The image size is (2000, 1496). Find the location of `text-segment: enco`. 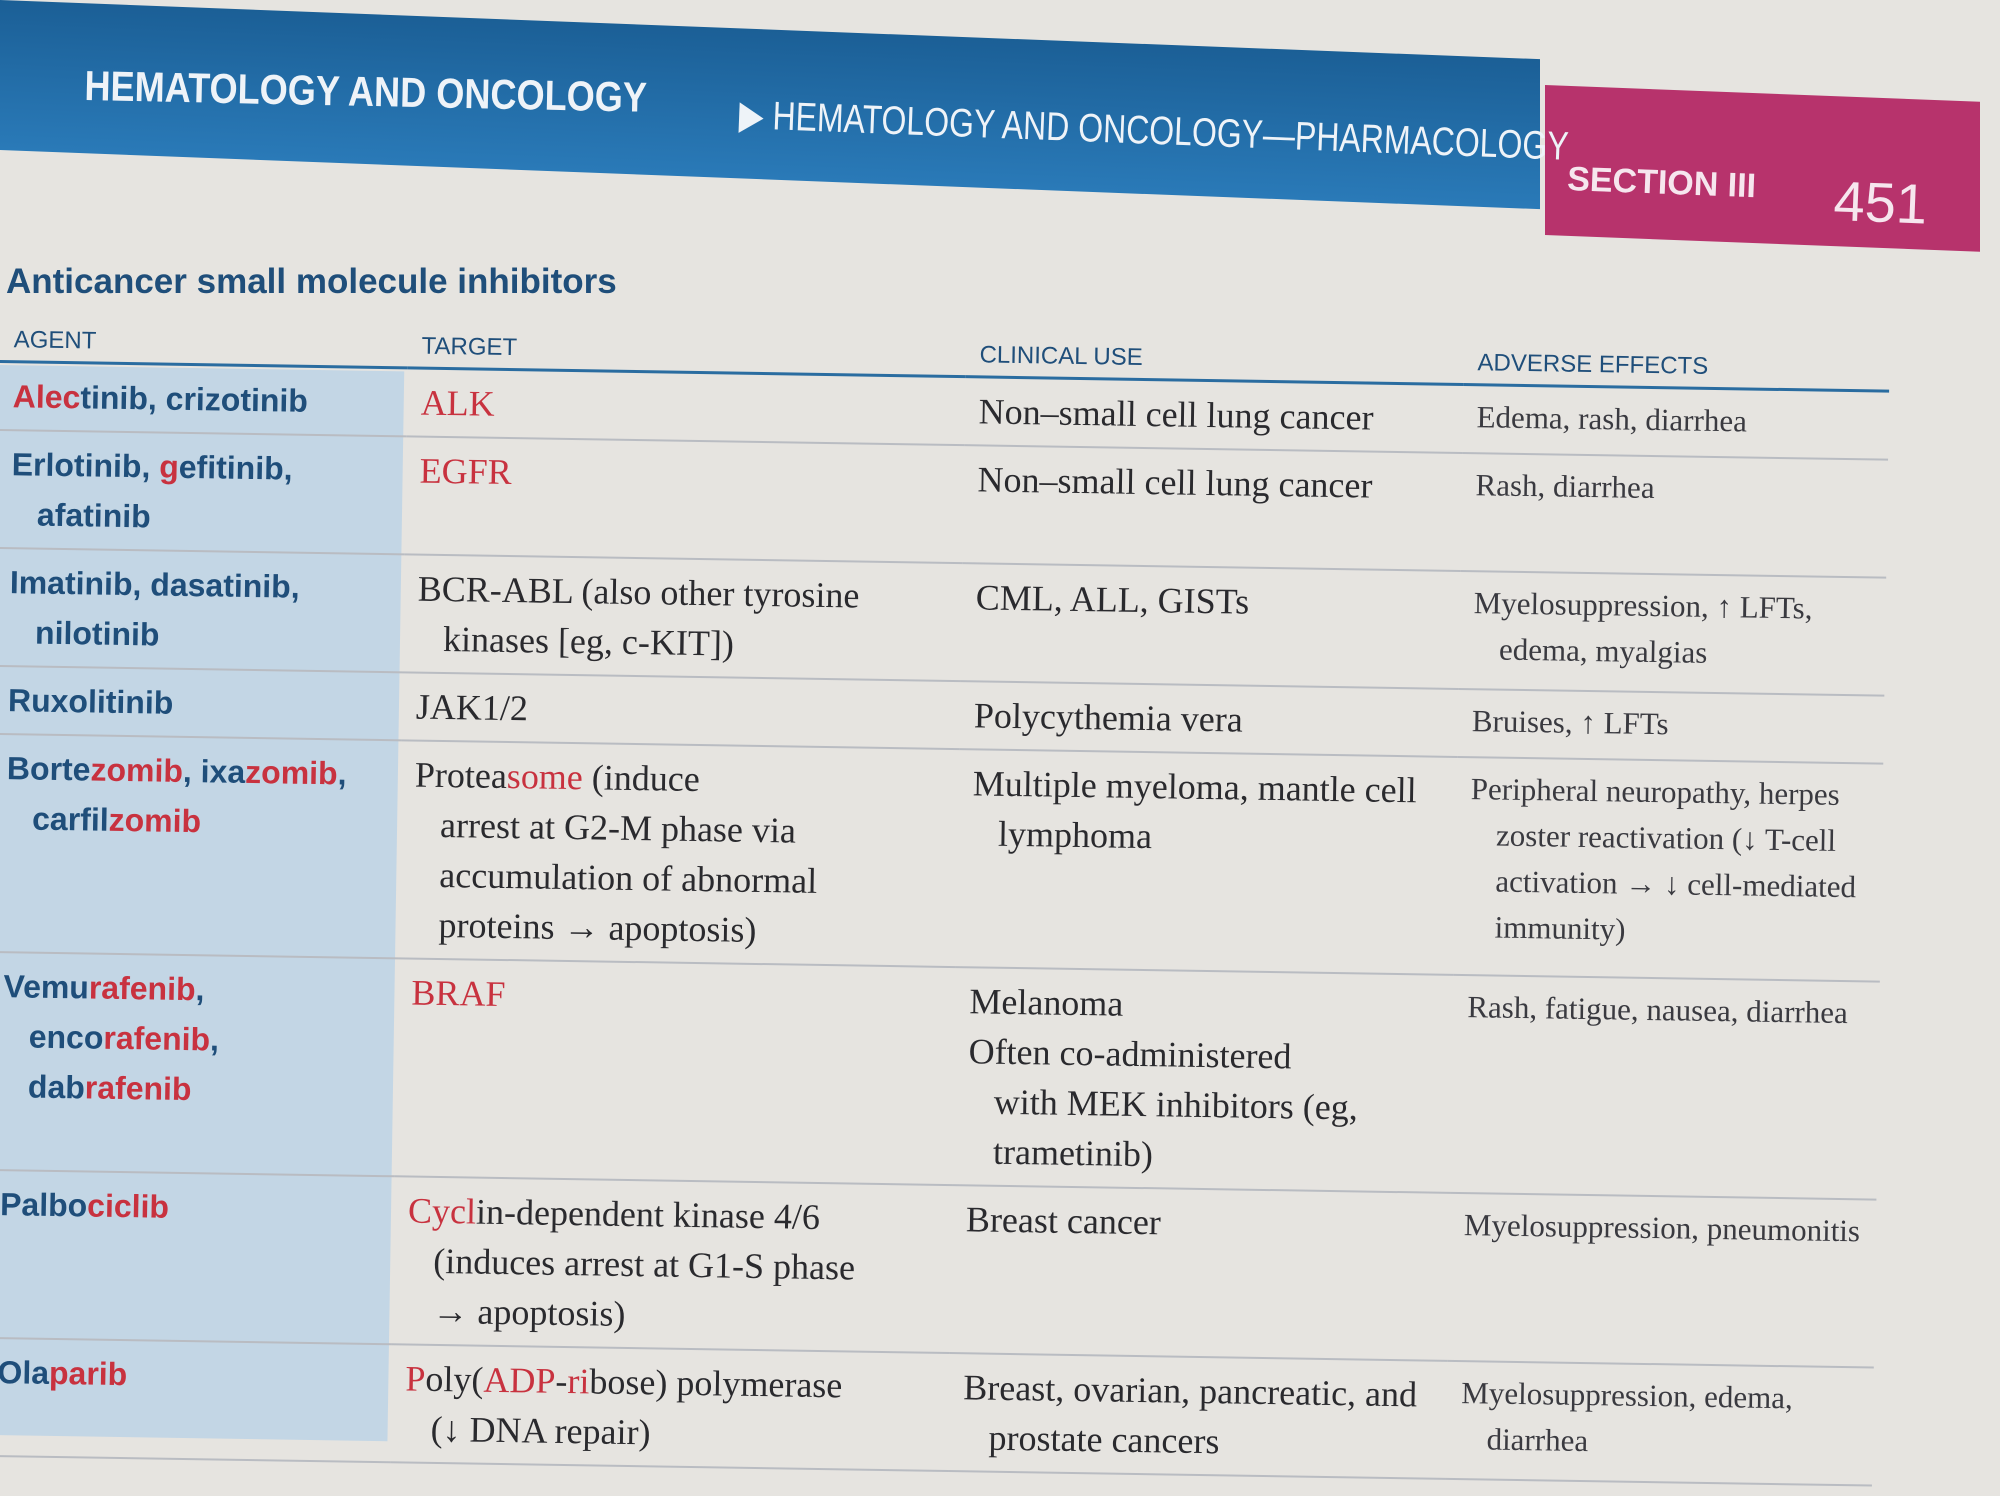

text-segment: enco is located at coordinates (66, 1037).